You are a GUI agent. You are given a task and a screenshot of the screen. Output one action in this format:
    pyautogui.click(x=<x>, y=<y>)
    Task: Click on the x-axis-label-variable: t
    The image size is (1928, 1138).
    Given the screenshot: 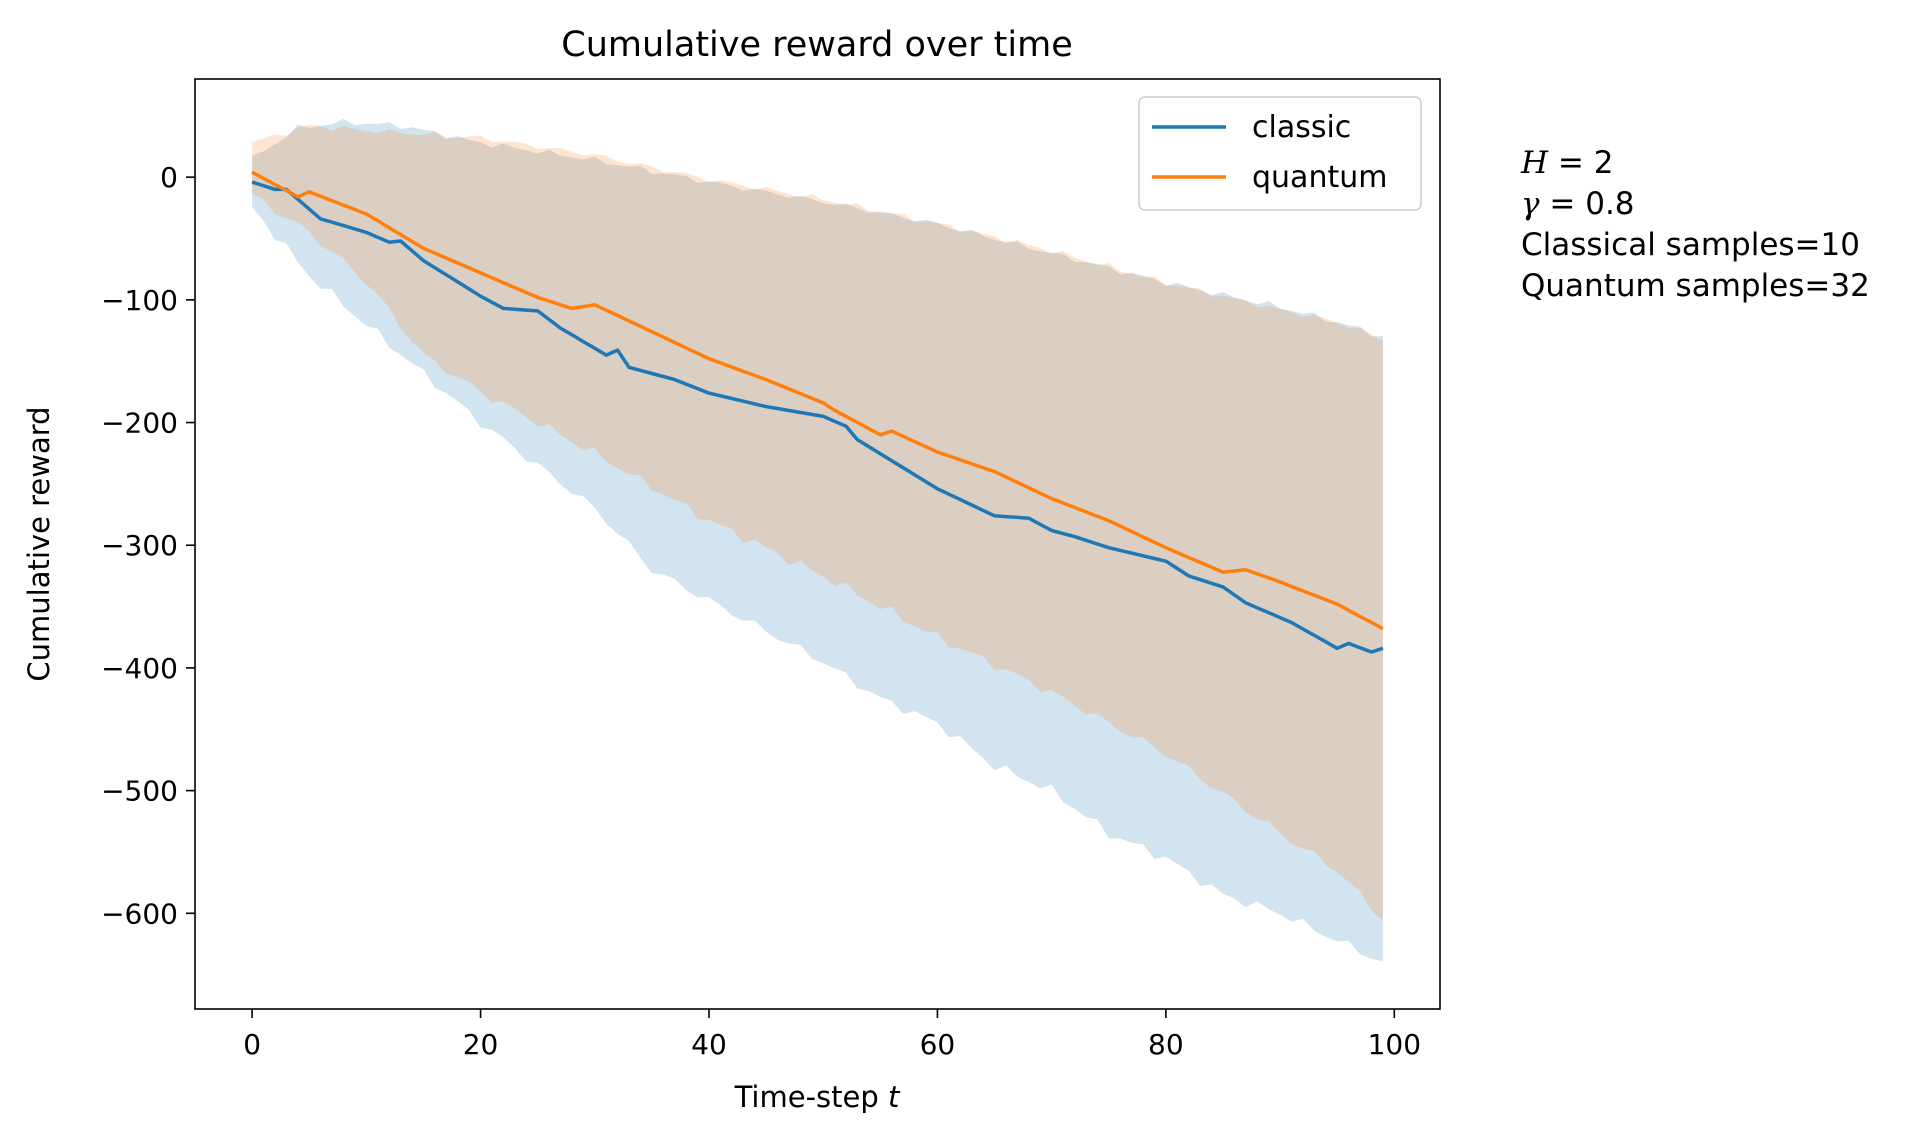 What is the action you would take?
    pyautogui.click(x=894, y=1097)
    